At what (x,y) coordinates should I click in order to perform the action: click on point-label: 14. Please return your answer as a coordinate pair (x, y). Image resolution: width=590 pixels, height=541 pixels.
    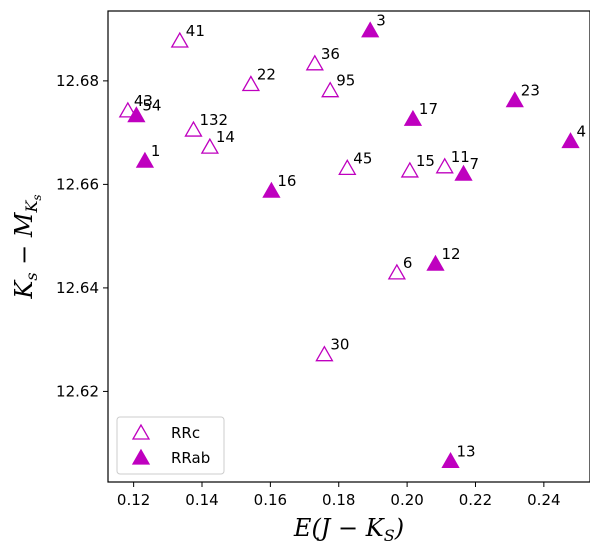
    Looking at the image, I should click on (225, 137).